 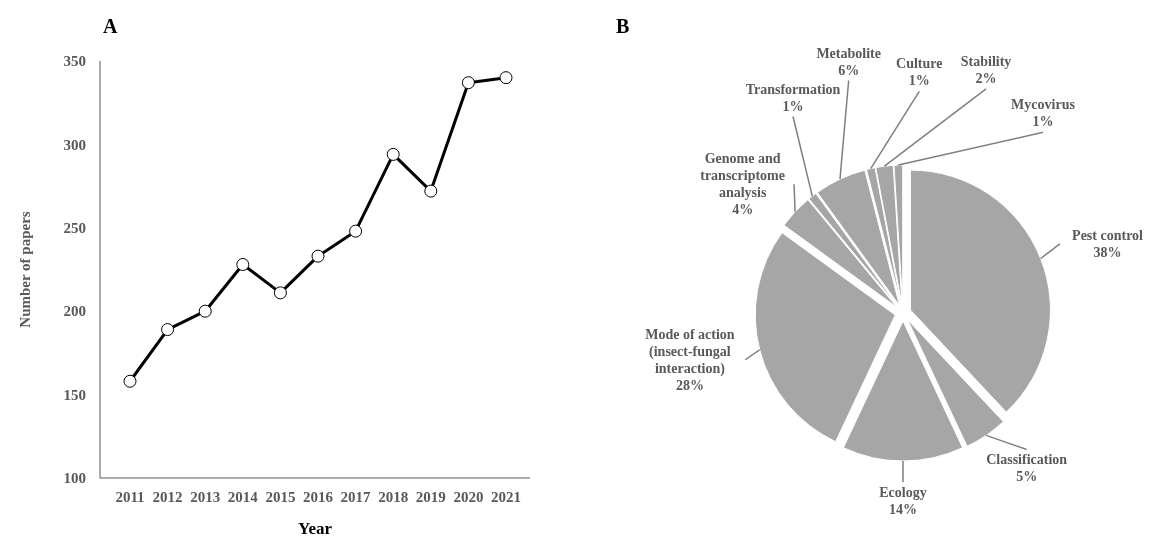 What do you see at coordinates (1027, 477) in the screenshot?
I see `data-label: 5%` at bounding box center [1027, 477].